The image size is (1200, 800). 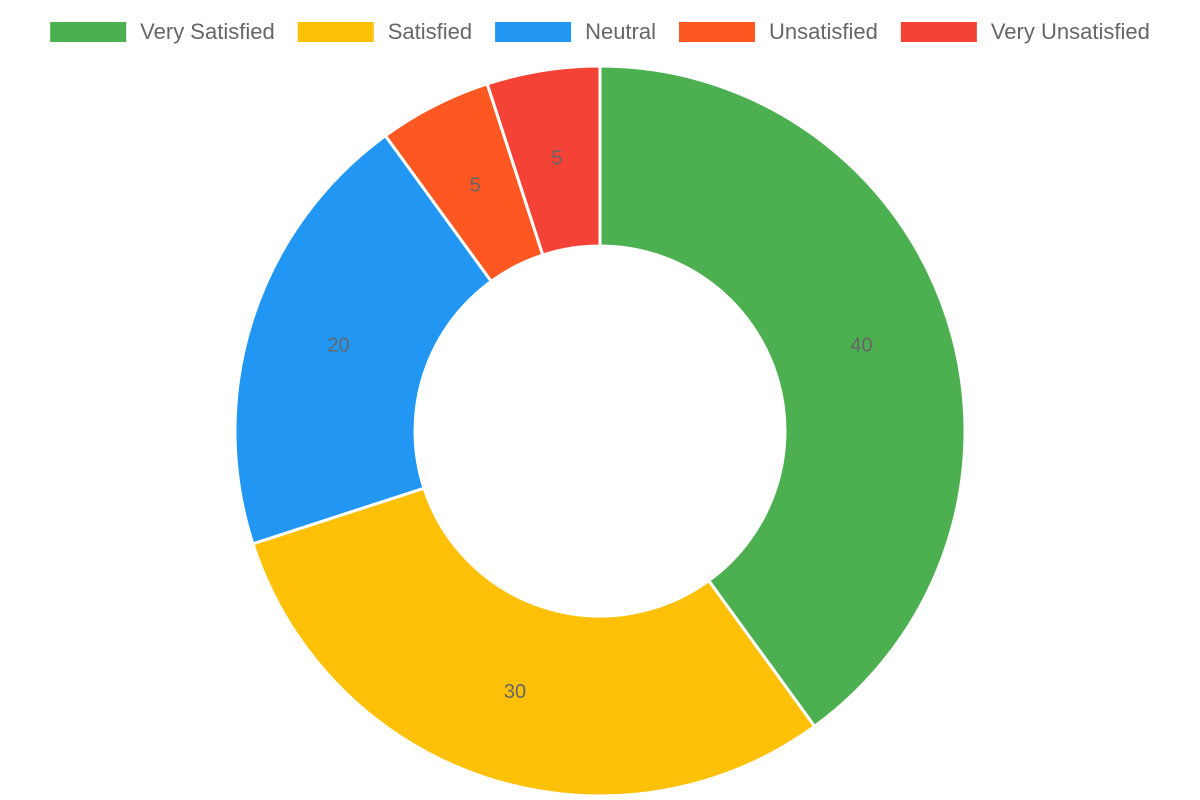 What do you see at coordinates (207, 31) in the screenshot?
I see `legend-label: Very Satisfied` at bounding box center [207, 31].